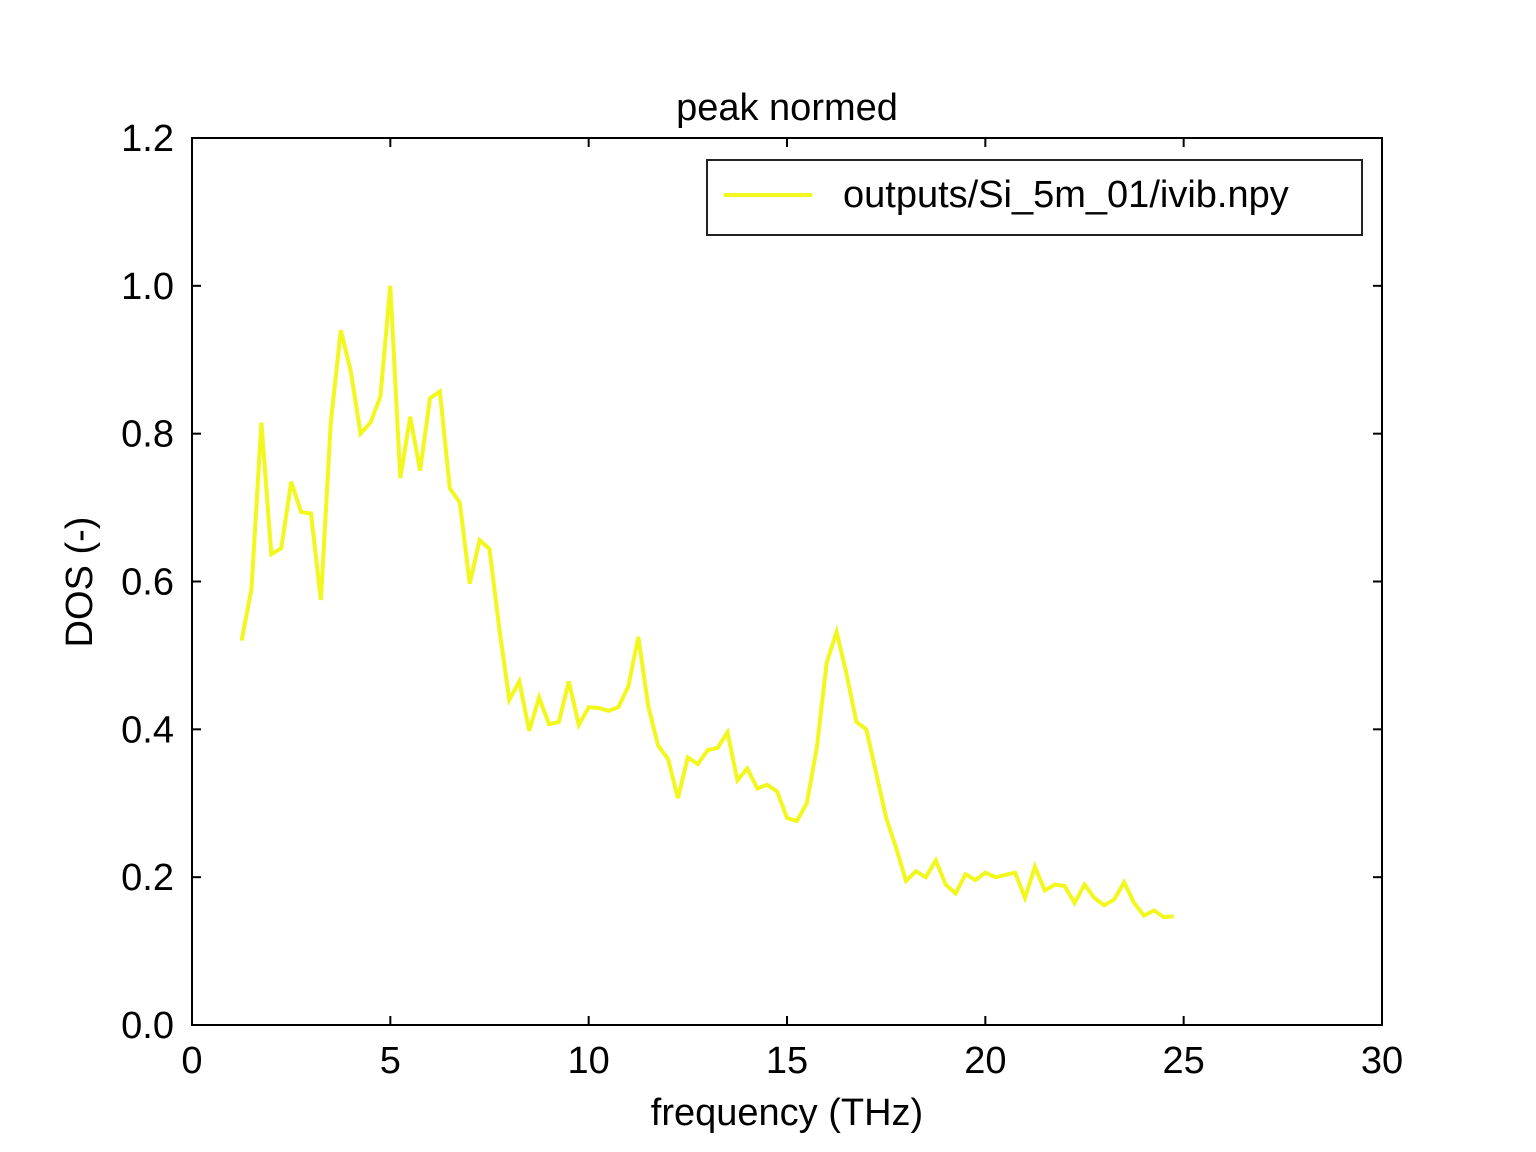 The width and height of the screenshot is (1536, 1152). Describe the element at coordinates (787, 1113) in the screenshot. I see `x-axis-label: frequency (THz)` at that location.